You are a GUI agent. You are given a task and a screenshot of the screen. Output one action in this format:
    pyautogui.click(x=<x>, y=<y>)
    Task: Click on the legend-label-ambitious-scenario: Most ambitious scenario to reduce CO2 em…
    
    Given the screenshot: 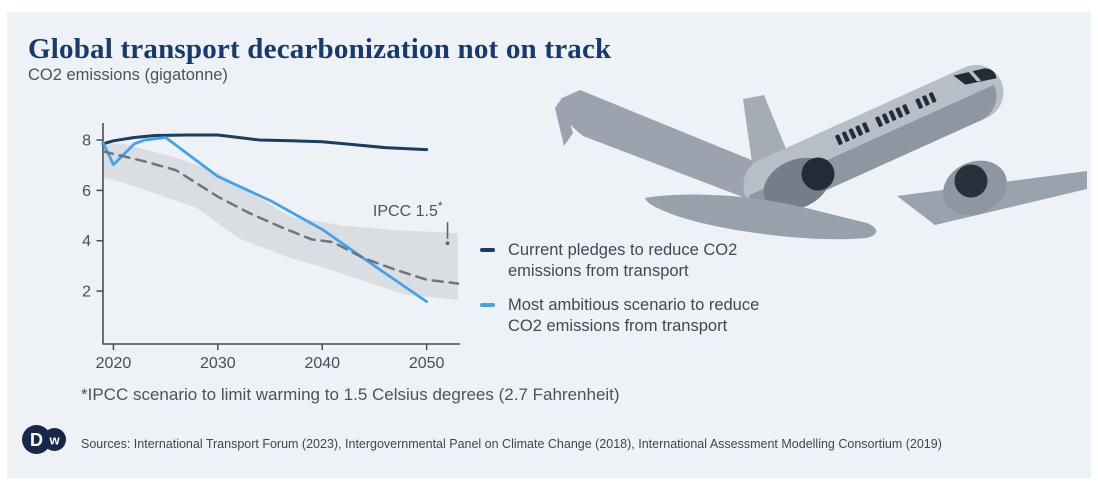 What is the action you would take?
    pyautogui.click(x=634, y=315)
    